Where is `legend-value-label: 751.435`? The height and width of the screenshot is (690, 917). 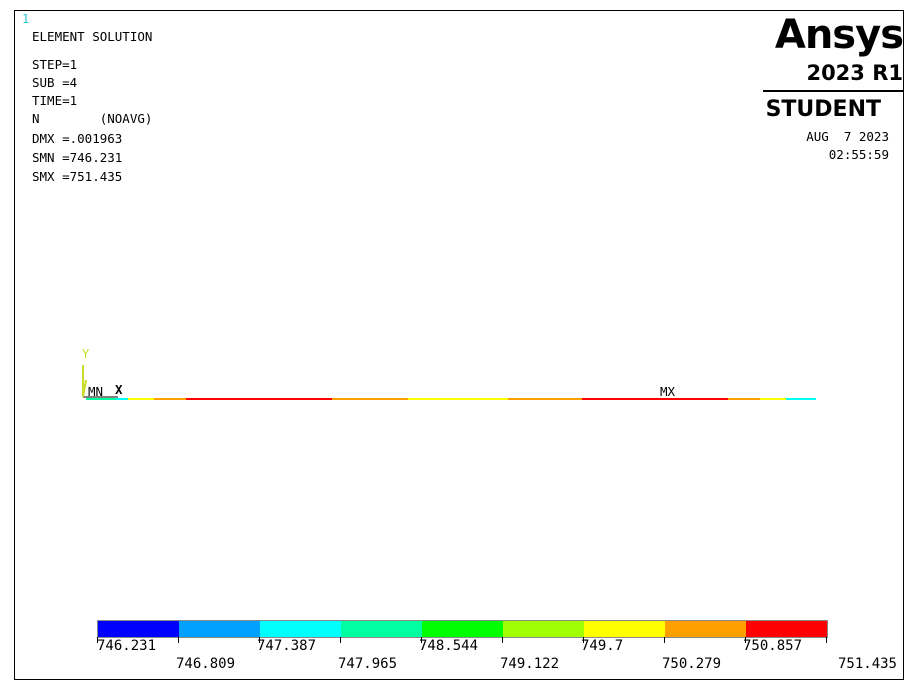 legend-value-label: 751.435 is located at coordinates (867, 664).